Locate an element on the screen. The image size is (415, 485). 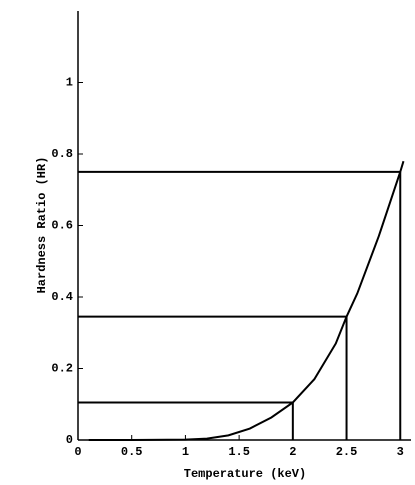
y-tick-label: 0.2 is located at coordinates (62, 369).